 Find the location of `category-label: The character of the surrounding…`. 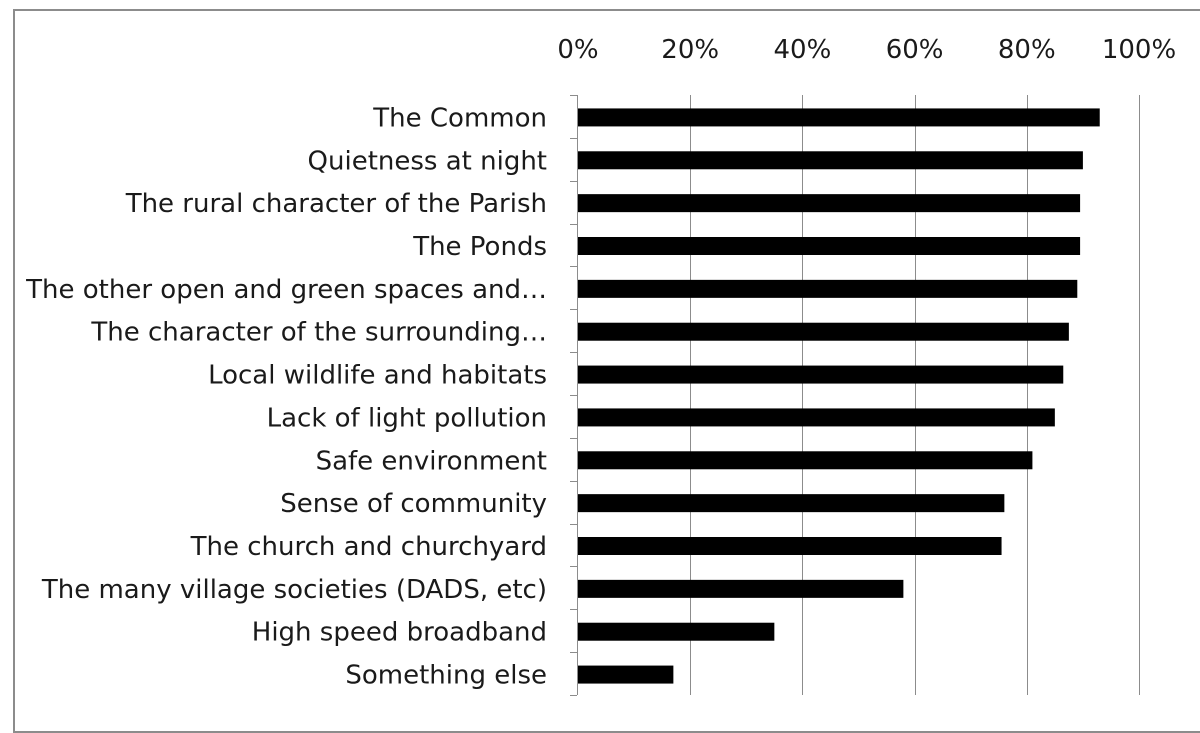

category-label: The character of the surrounding… is located at coordinates (318, 333).